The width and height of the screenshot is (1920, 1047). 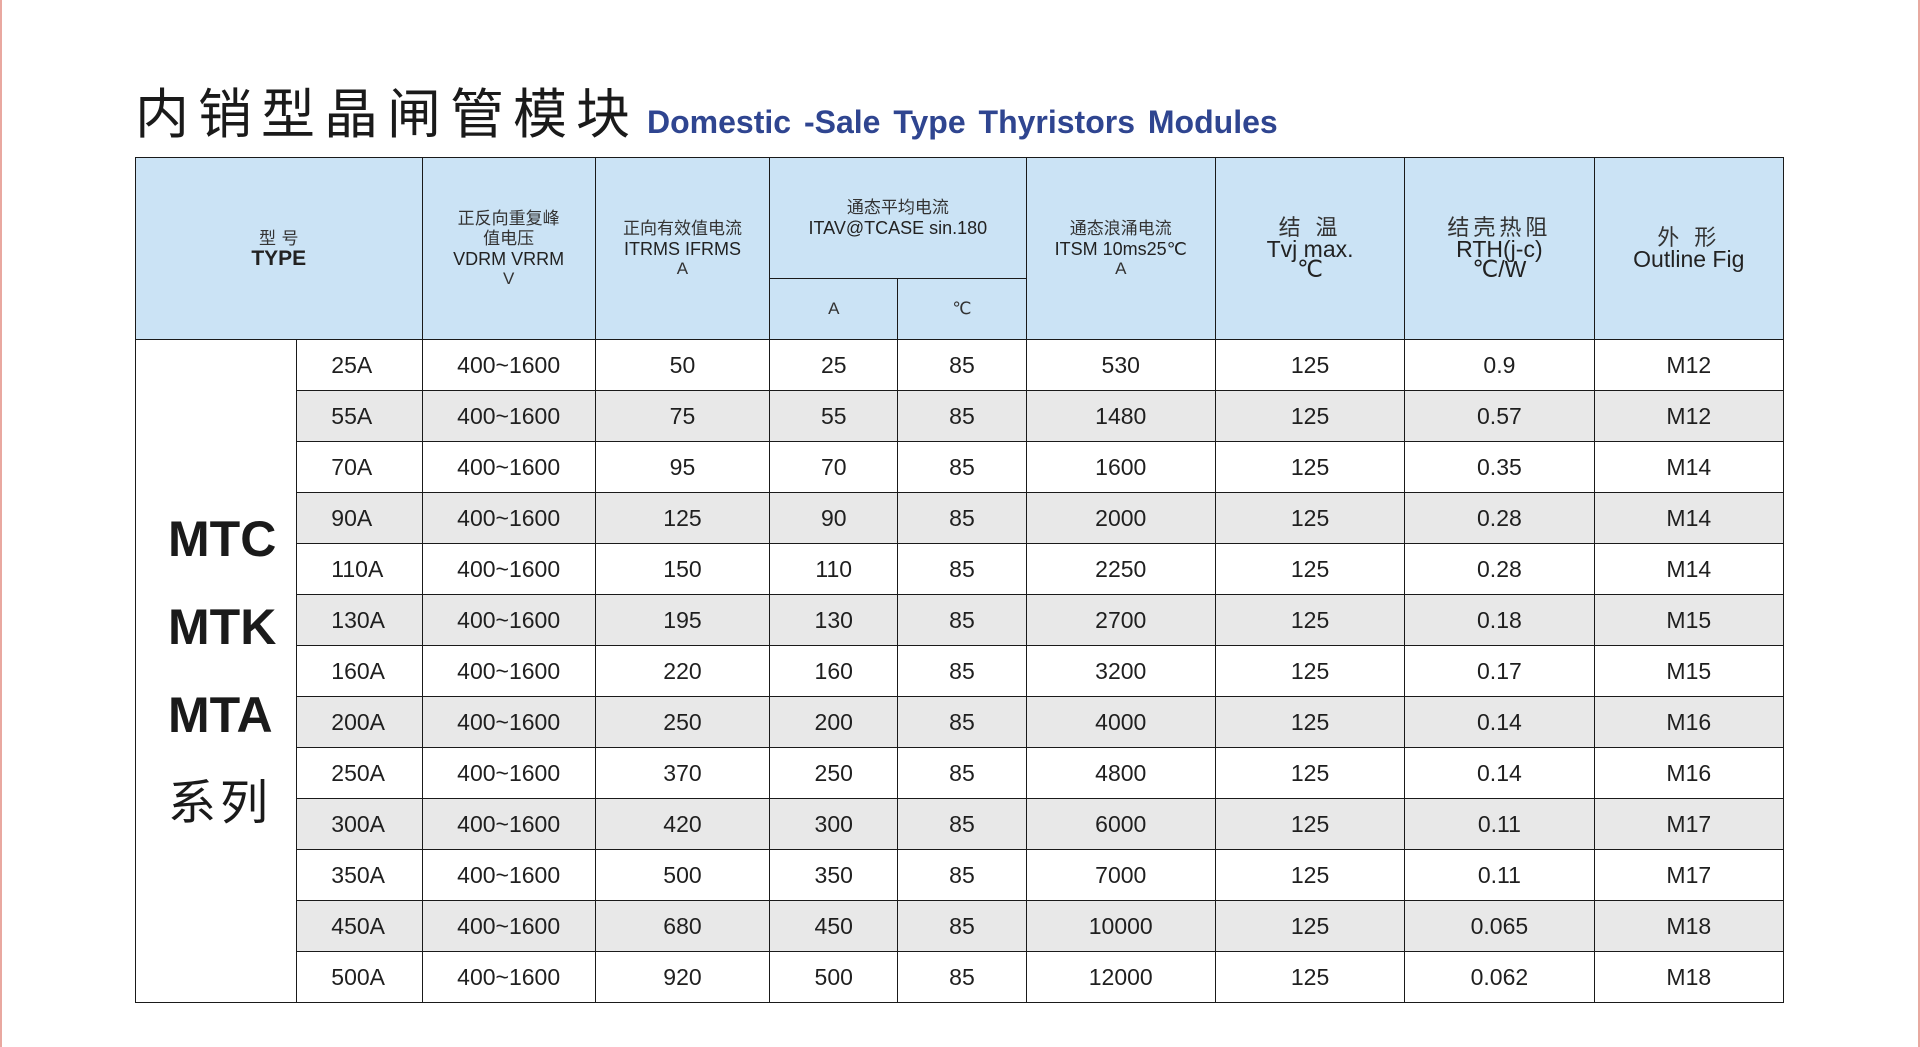 What do you see at coordinates (834, 824) in the screenshot?
I see `cell-itav: 300` at bounding box center [834, 824].